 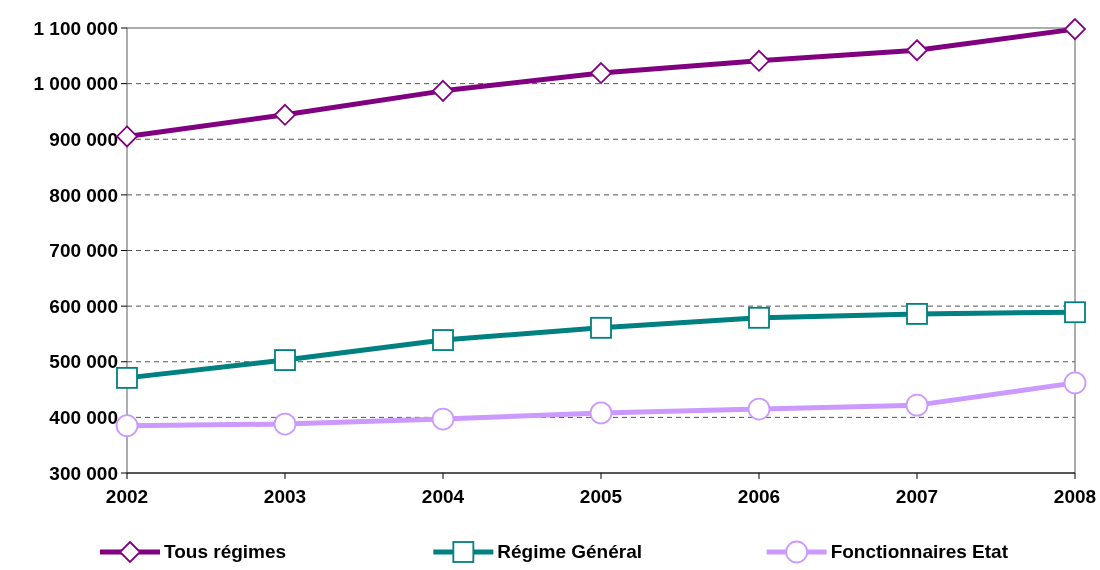 What do you see at coordinates (601, 496) in the screenshot?
I see `x-tick-label: 2005` at bounding box center [601, 496].